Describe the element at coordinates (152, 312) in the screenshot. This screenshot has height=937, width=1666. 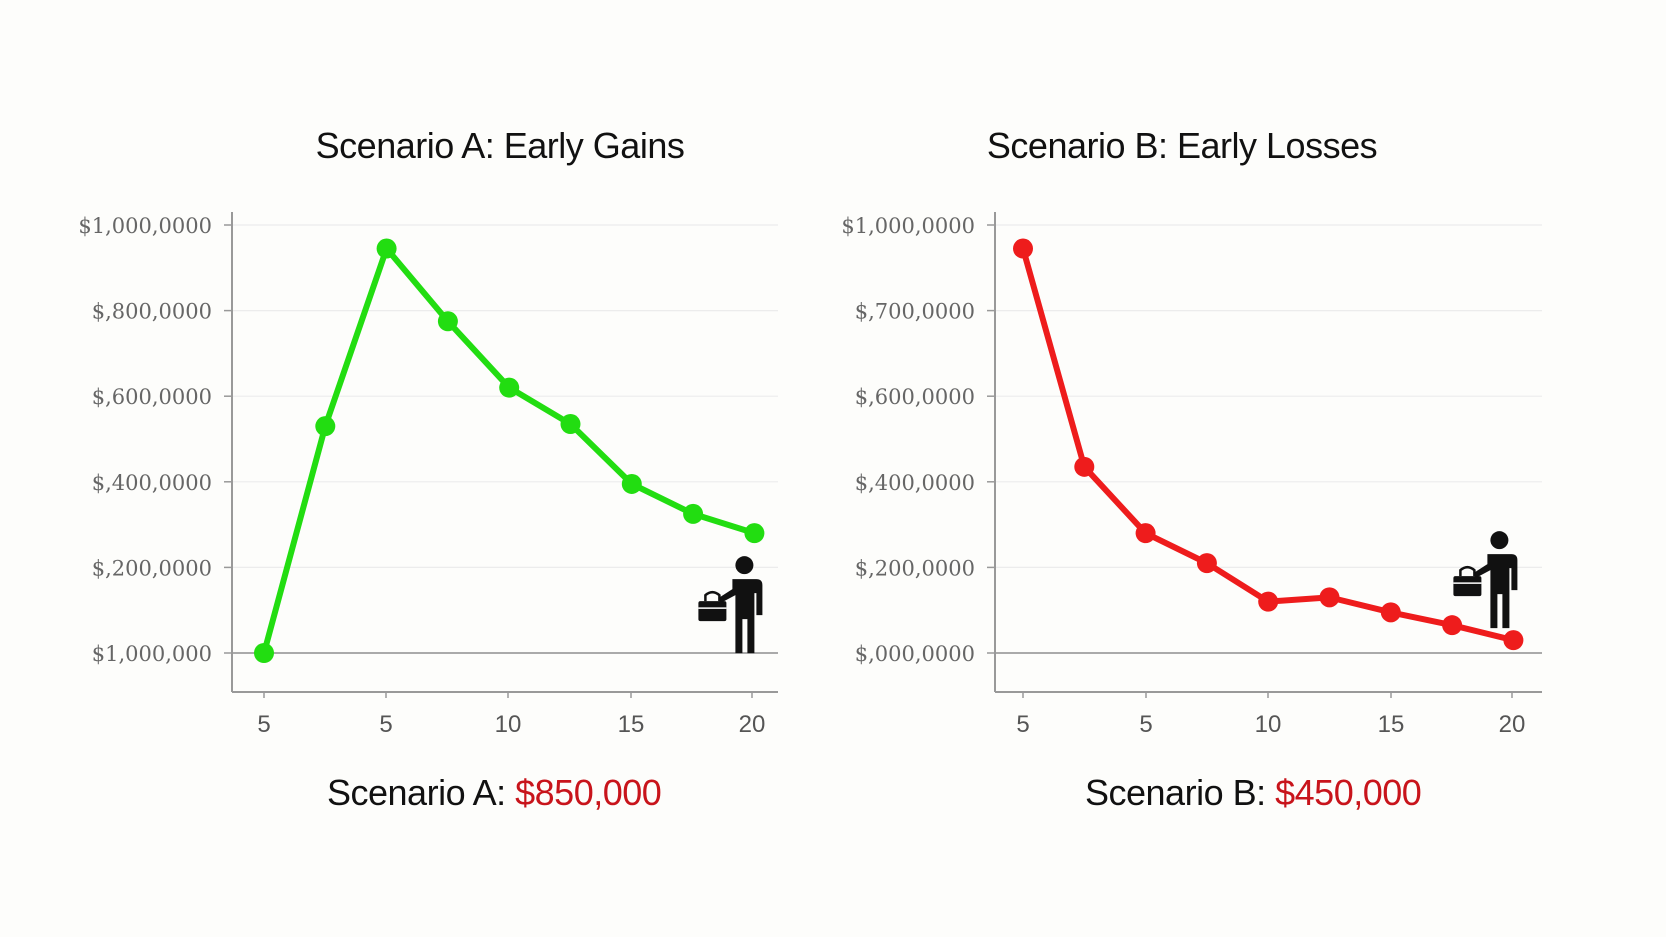
I see `y-tick-label: $,800,0000` at that location.